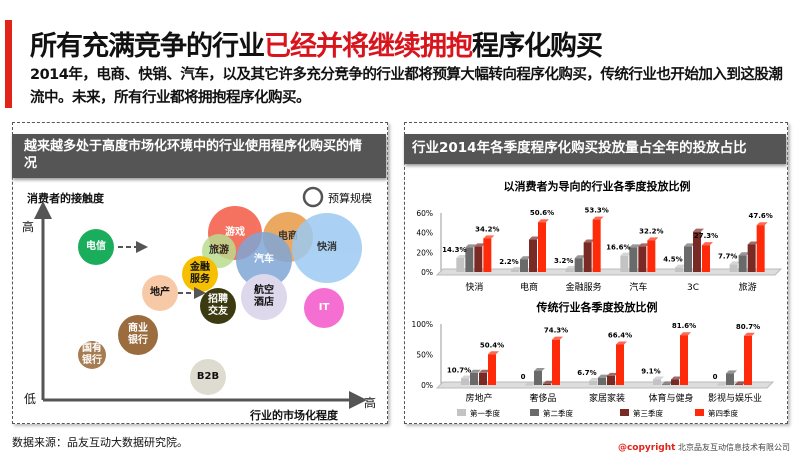  Describe the element at coordinates (646, 448) in the screenshot. I see `copyright-mark: @copyright` at that location.